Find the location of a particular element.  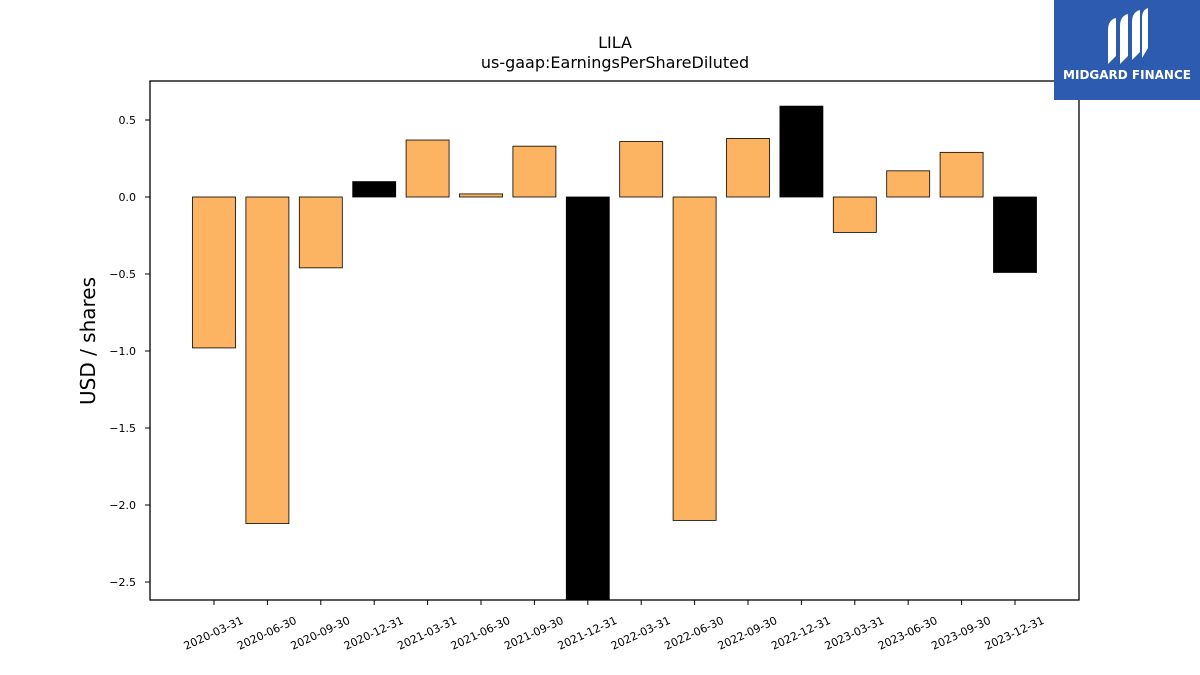

y-tick-label: −1.5 is located at coordinates (122, 428).